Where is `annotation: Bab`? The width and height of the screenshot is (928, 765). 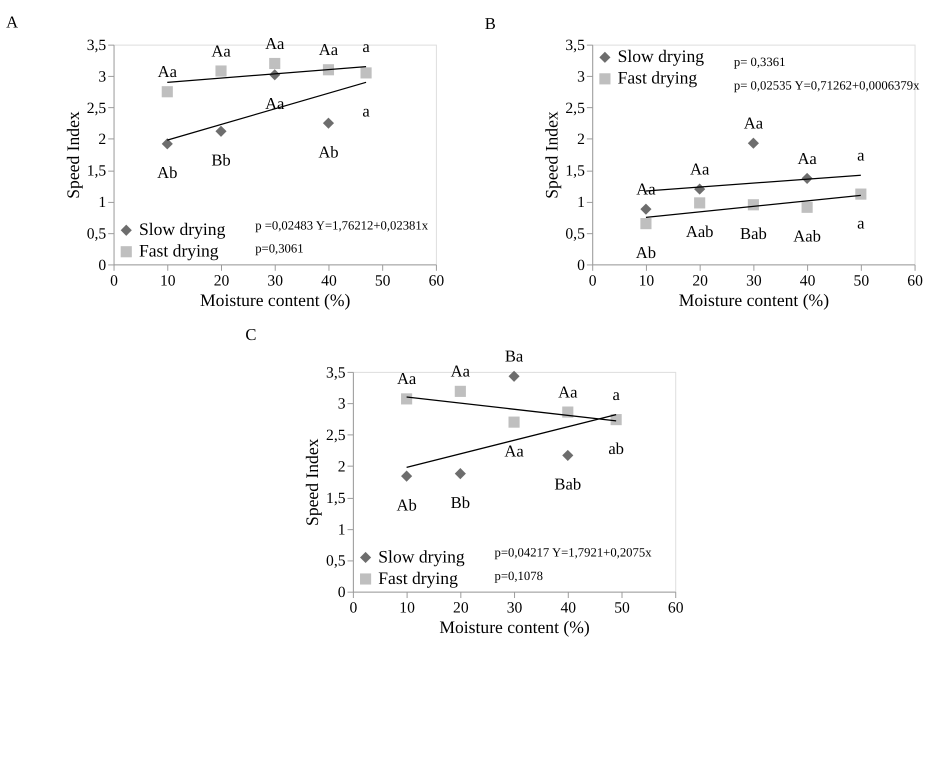
annotation: Bab is located at coordinates (753, 233).